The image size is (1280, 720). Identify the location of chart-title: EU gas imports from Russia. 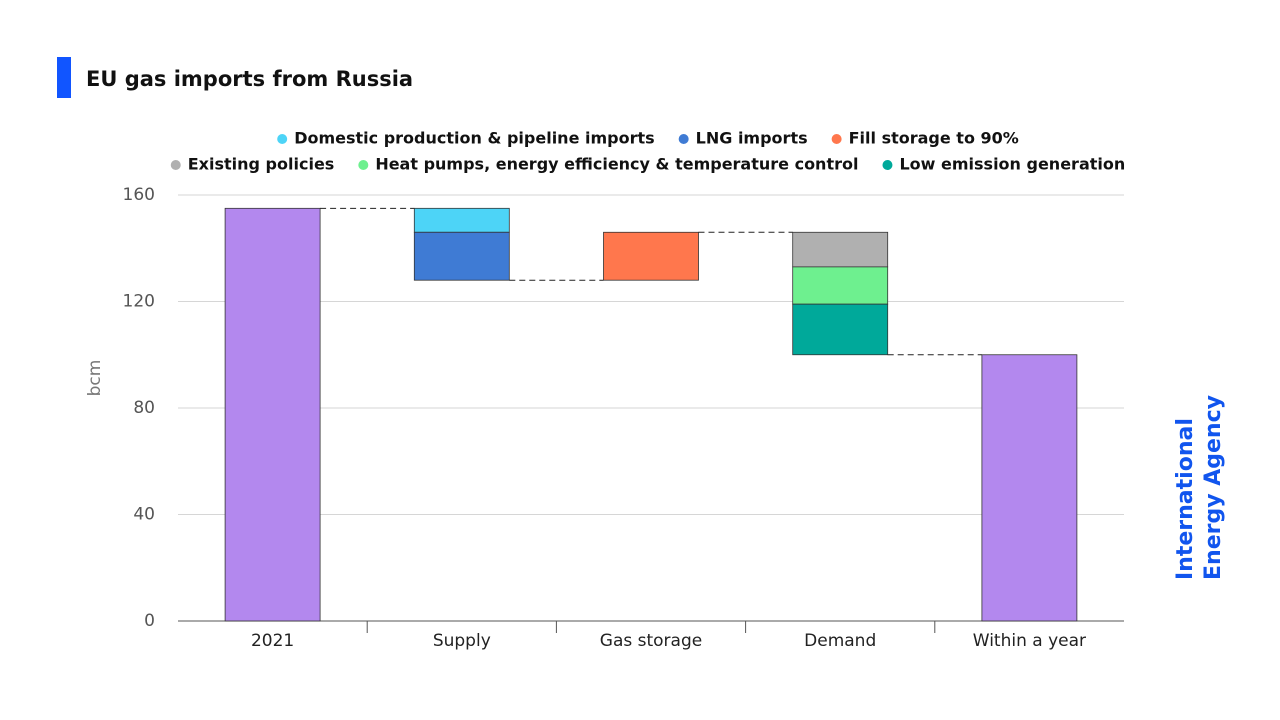
(249, 79).